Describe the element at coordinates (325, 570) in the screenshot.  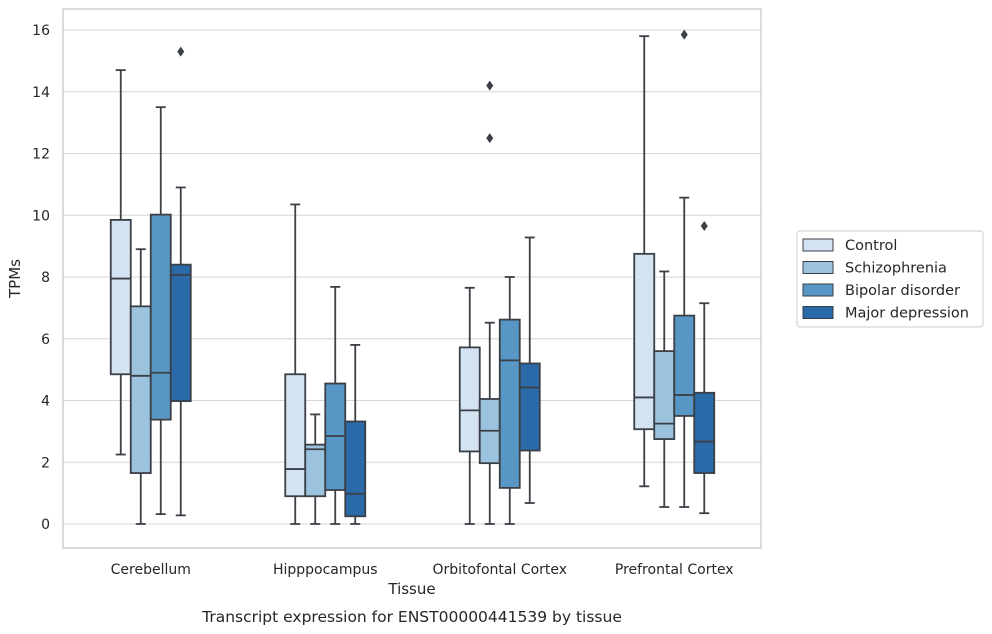
I see `x-tick-label: Hipppocampus` at that location.